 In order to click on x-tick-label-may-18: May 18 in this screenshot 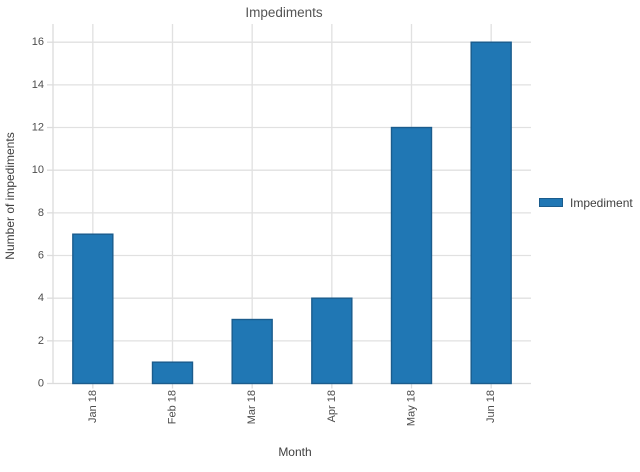, I will do `click(412, 408)`.